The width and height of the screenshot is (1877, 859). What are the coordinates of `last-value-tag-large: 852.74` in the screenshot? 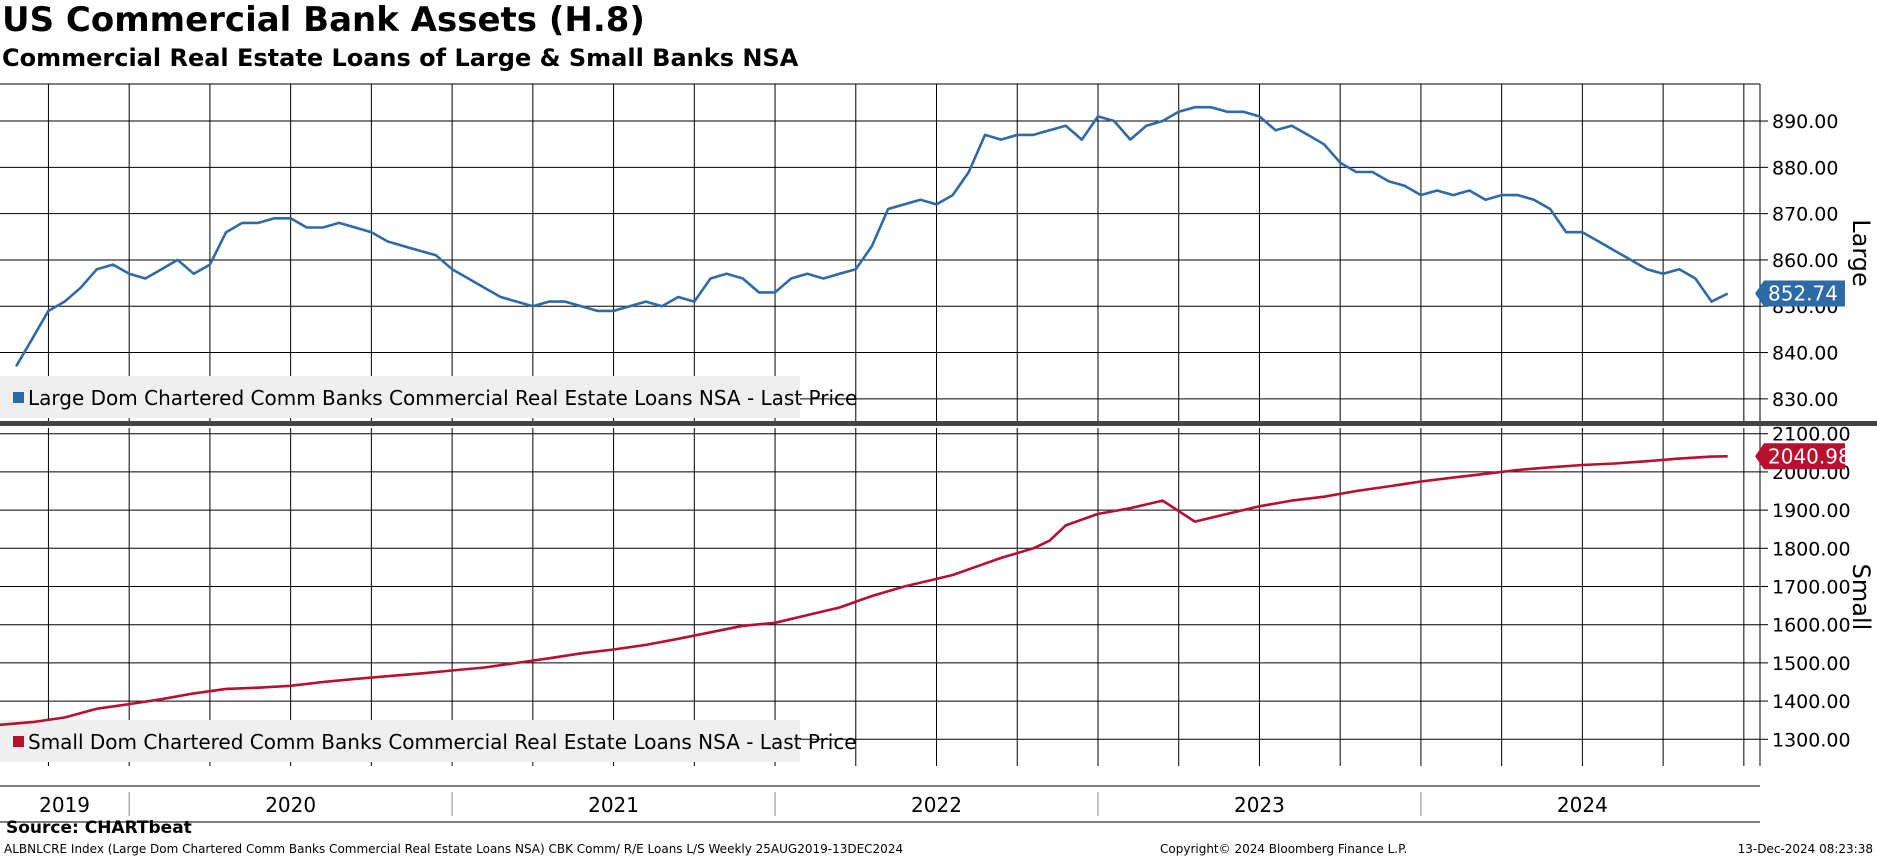 It's located at (1800, 293).